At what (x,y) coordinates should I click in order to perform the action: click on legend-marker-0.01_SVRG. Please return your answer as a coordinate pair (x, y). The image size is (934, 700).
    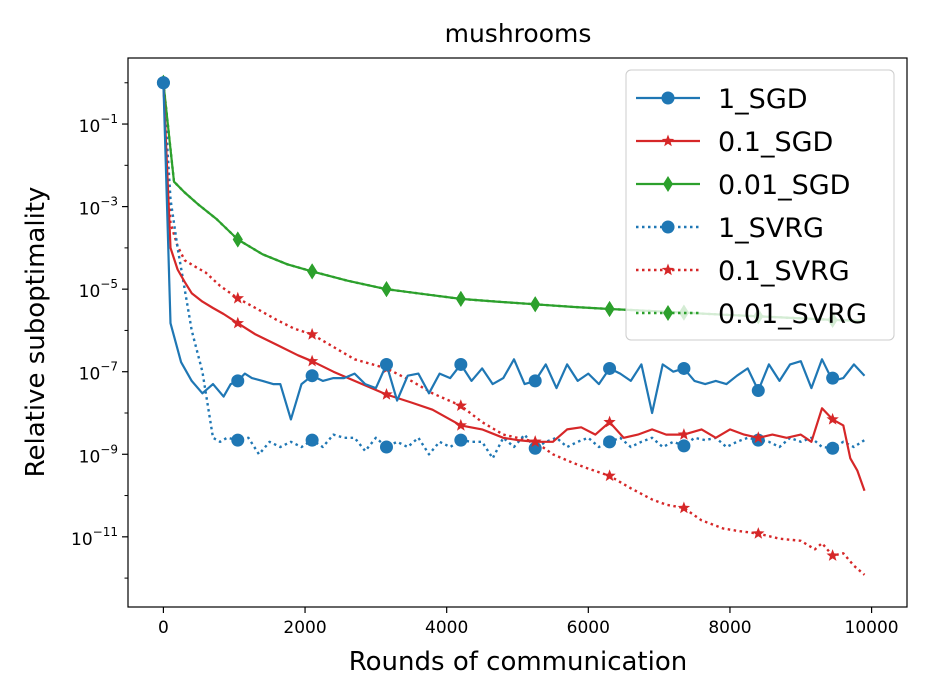
    Looking at the image, I should click on (668, 313).